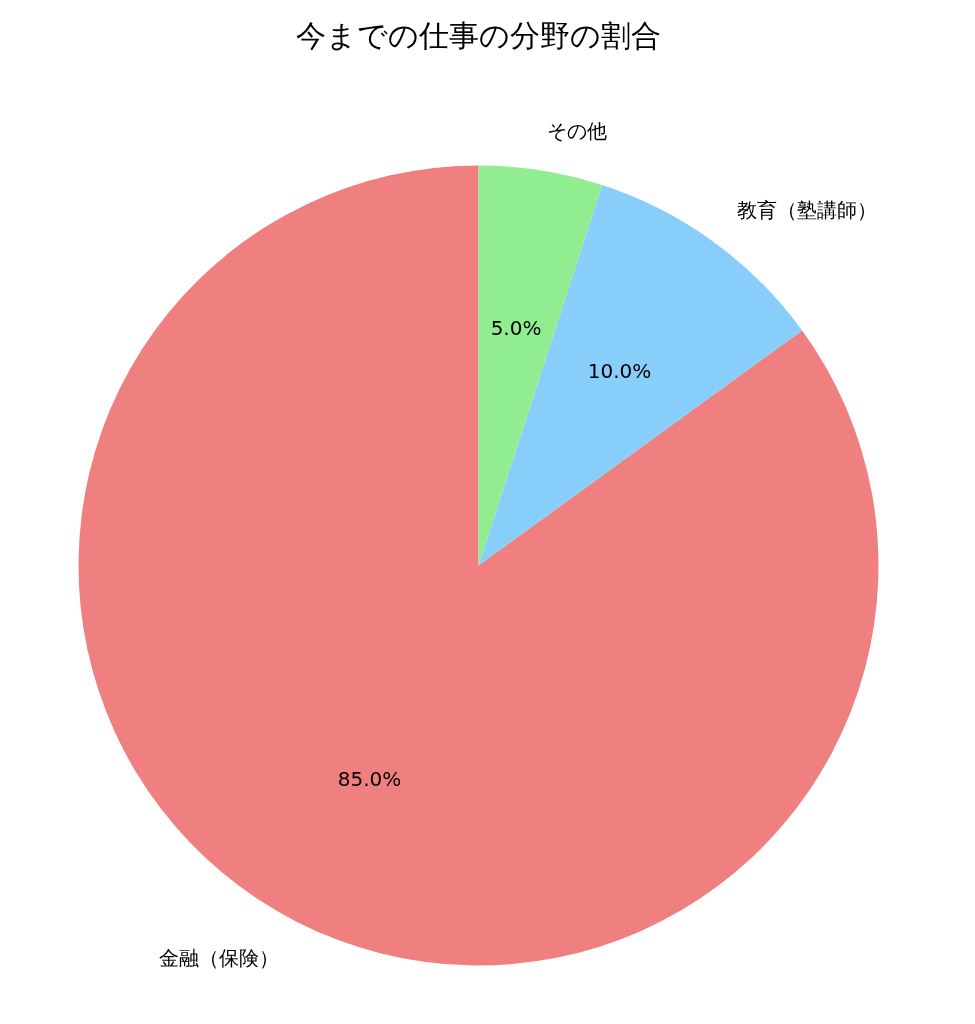 The width and height of the screenshot is (975, 1024). Describe the element at coordinates (369, 779) in the screenshot. I see `data-label: 85.0%` at that location.